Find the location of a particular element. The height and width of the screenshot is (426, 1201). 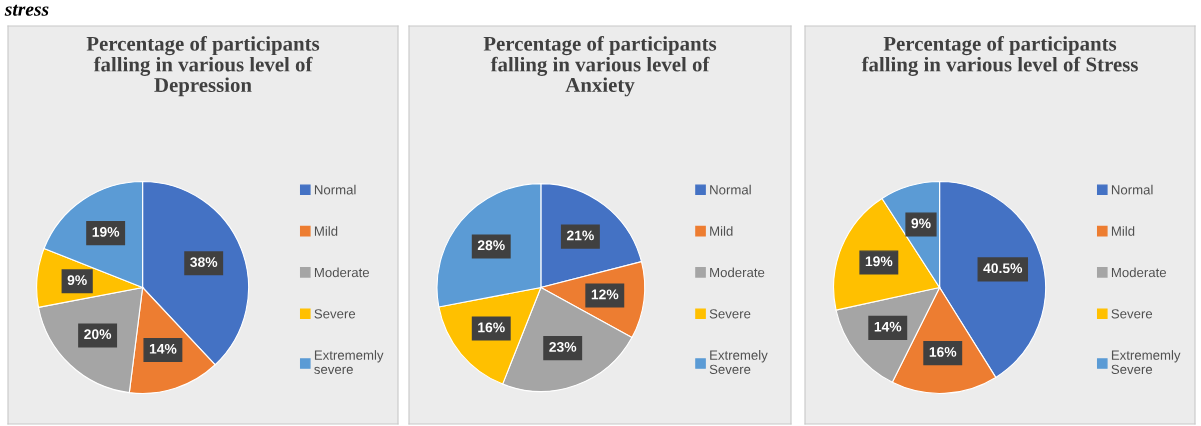

data-label: 23% is located at coordinates (563, 347).